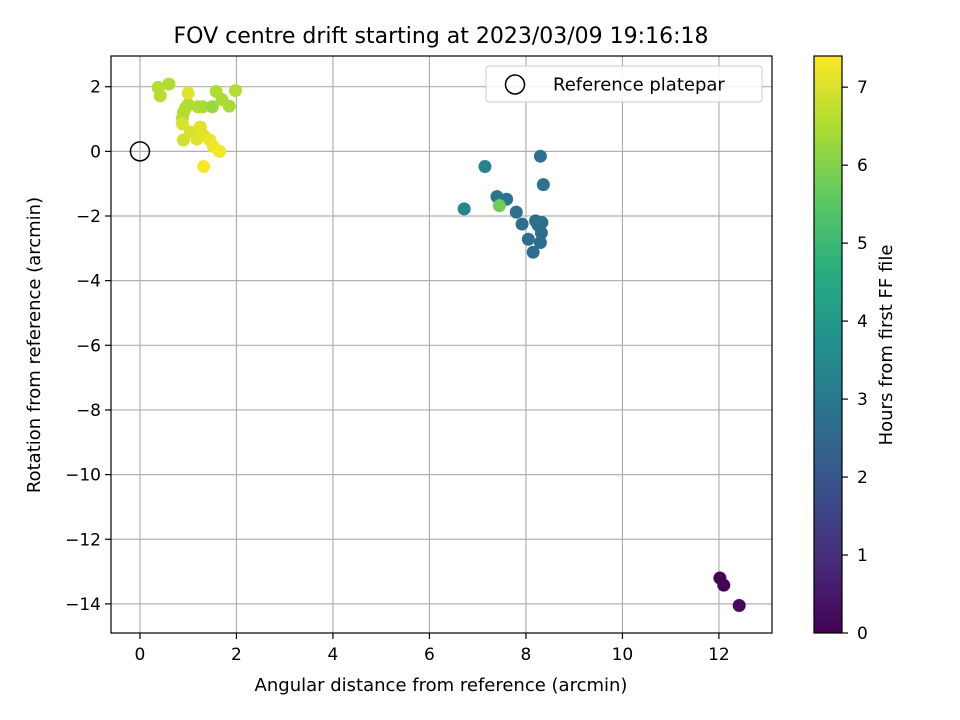 The image size is (960, 720). I want to click on y-tick-label: −14, so click(83, 605).